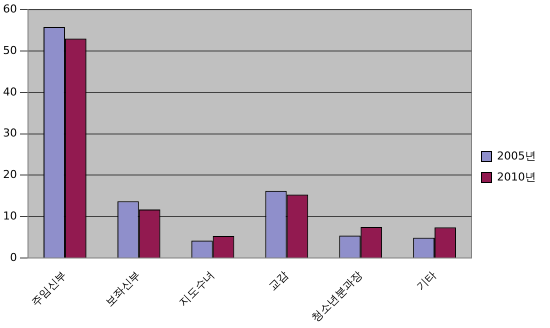 Image resolution: width=550 pixels, height=328 pixels. Describe the element at coordinates (278, 281) in the screenshot. I see `x-tick-label: 교감` at that location.